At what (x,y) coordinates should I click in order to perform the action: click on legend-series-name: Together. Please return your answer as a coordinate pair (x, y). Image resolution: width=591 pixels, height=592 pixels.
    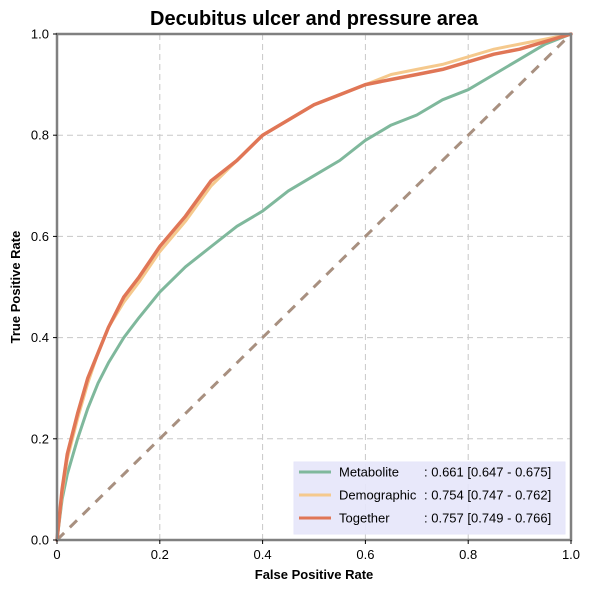
    Looking at the image, I should click on (364, 518).